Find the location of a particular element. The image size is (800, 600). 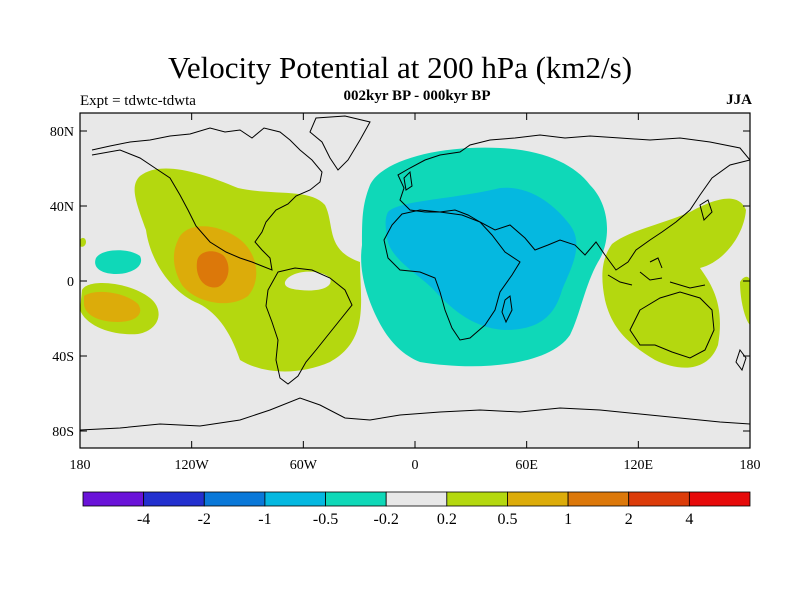

coast-antarctica is located at coordinates (415, 414).